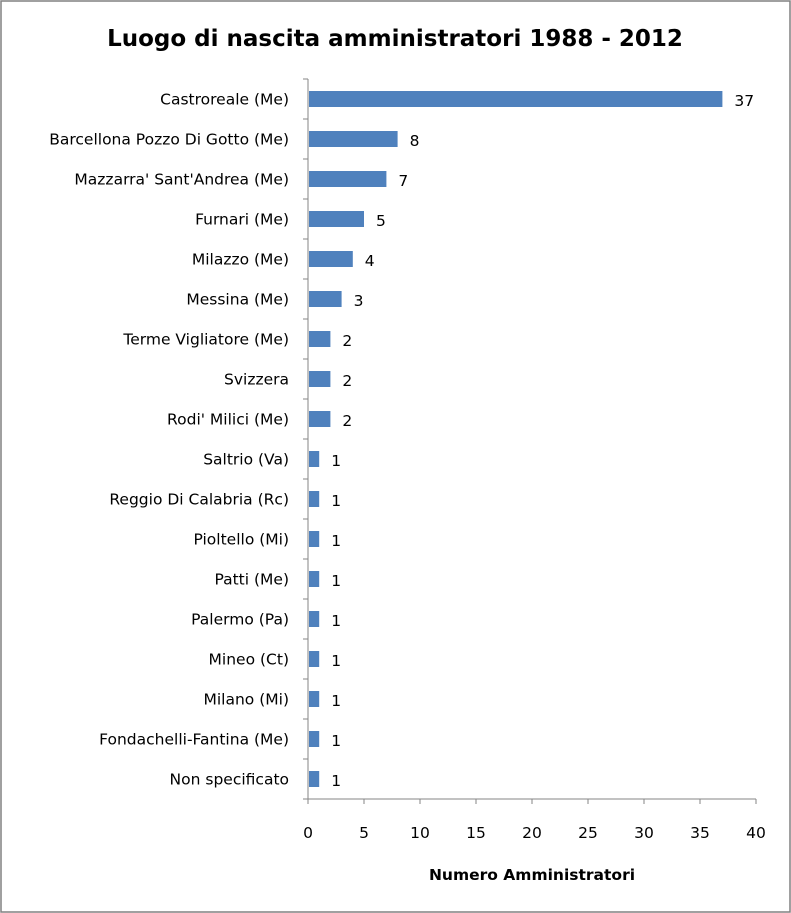 The width and height of the screenshot is (791, 913). What do you see at coordinates (644, 833) in the screenshot?
I see `x-tick-label: 30` at bounding box center [644, 833].